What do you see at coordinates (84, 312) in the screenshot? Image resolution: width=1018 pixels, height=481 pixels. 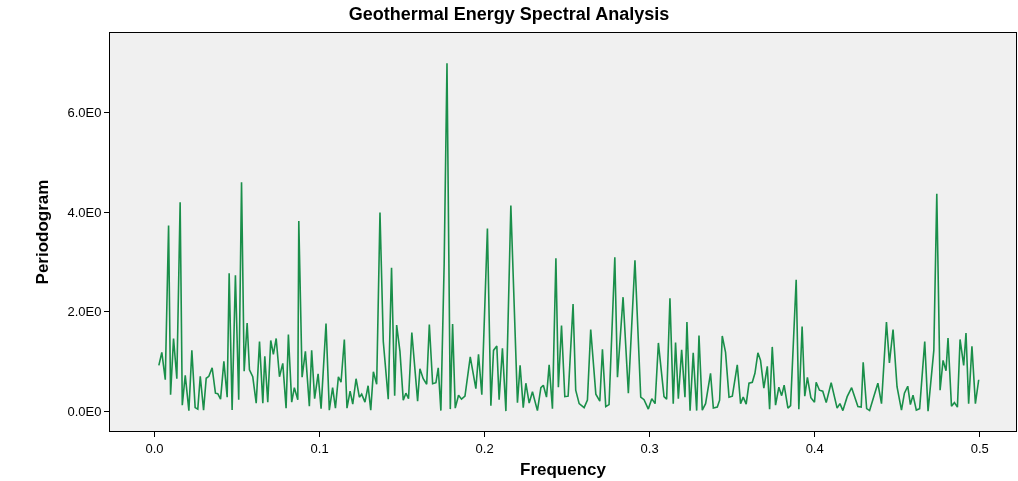 I see `y-tick-label: 2.0E0` at bounding box center [84, 312].